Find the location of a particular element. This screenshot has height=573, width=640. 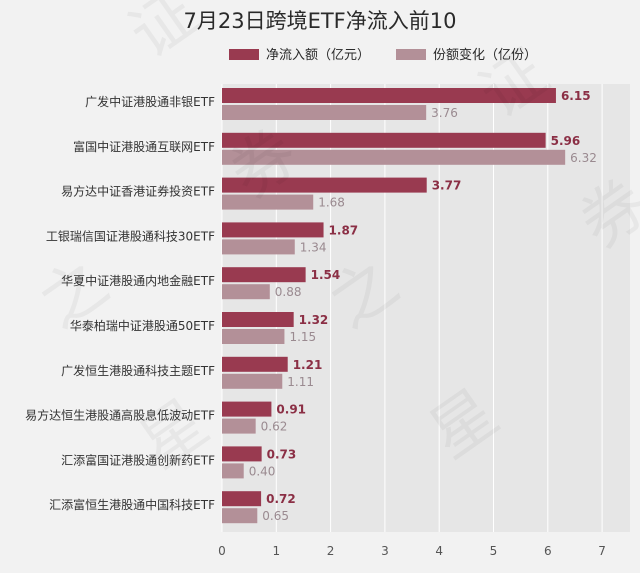

data-label-net-inflow: 1.87 is located at coordinates (344, 230).